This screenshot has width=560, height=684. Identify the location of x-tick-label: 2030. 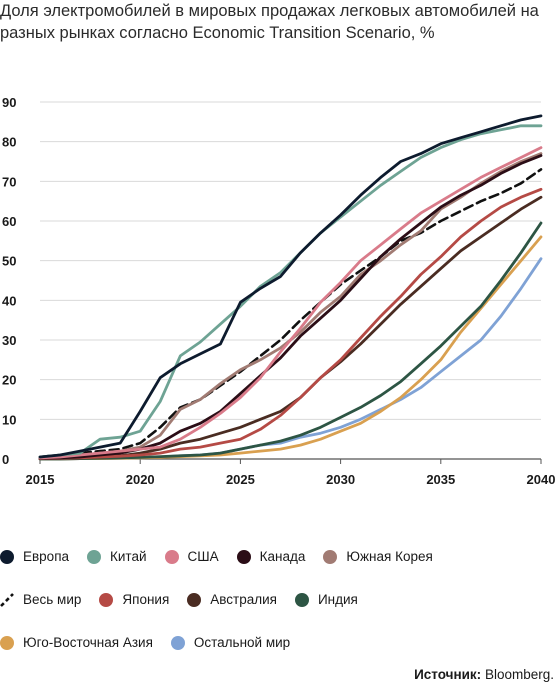
(340, 479).